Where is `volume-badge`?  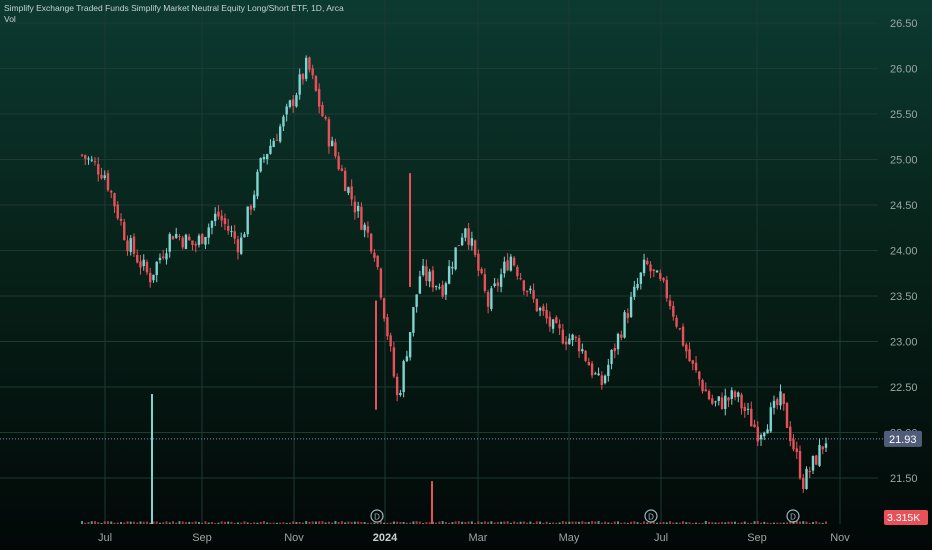 volume-badge is located at coordinates (906, 517).